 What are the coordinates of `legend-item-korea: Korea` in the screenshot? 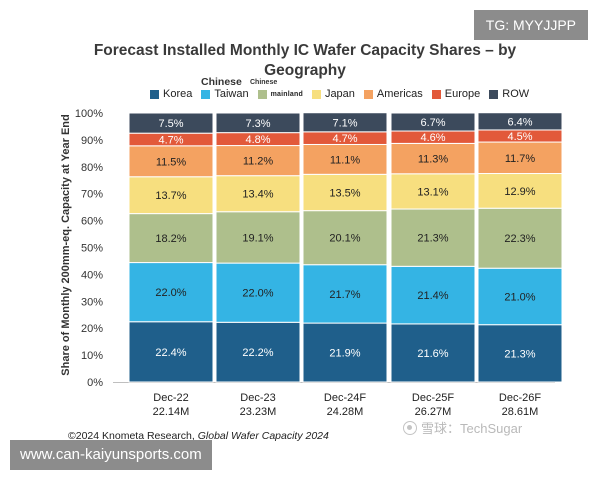 It's located at (171, 94).